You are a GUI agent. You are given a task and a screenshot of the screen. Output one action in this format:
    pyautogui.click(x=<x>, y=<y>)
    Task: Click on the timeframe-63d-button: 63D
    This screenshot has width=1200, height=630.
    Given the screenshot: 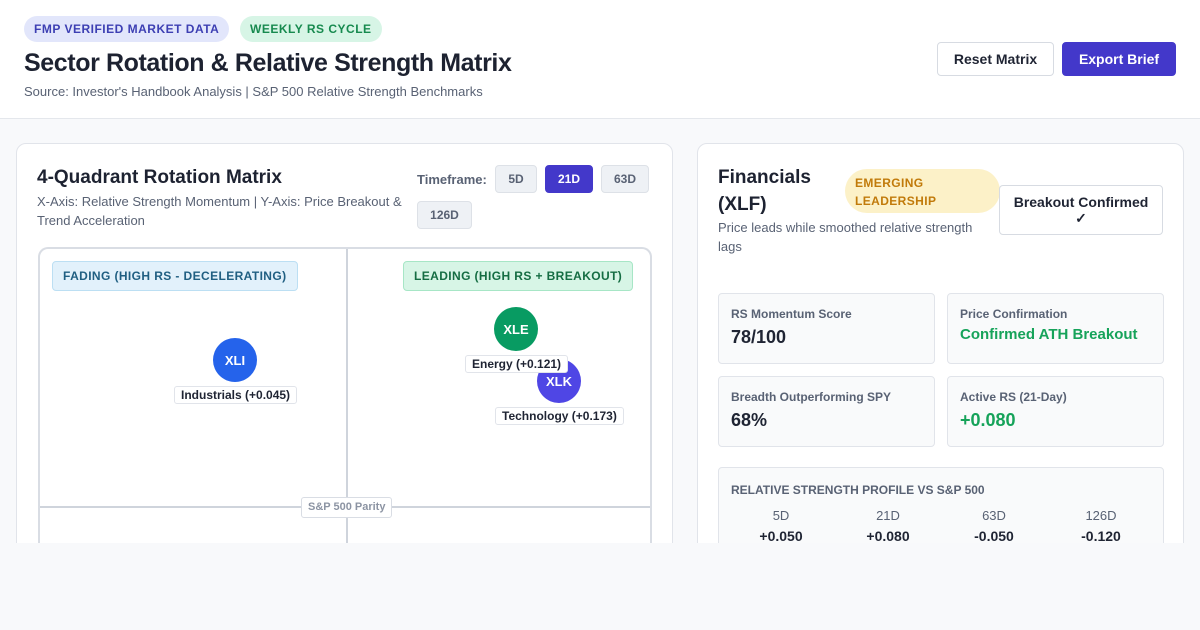 What is the action you would take?
    pyautogui.click(x=625, y=179)
    